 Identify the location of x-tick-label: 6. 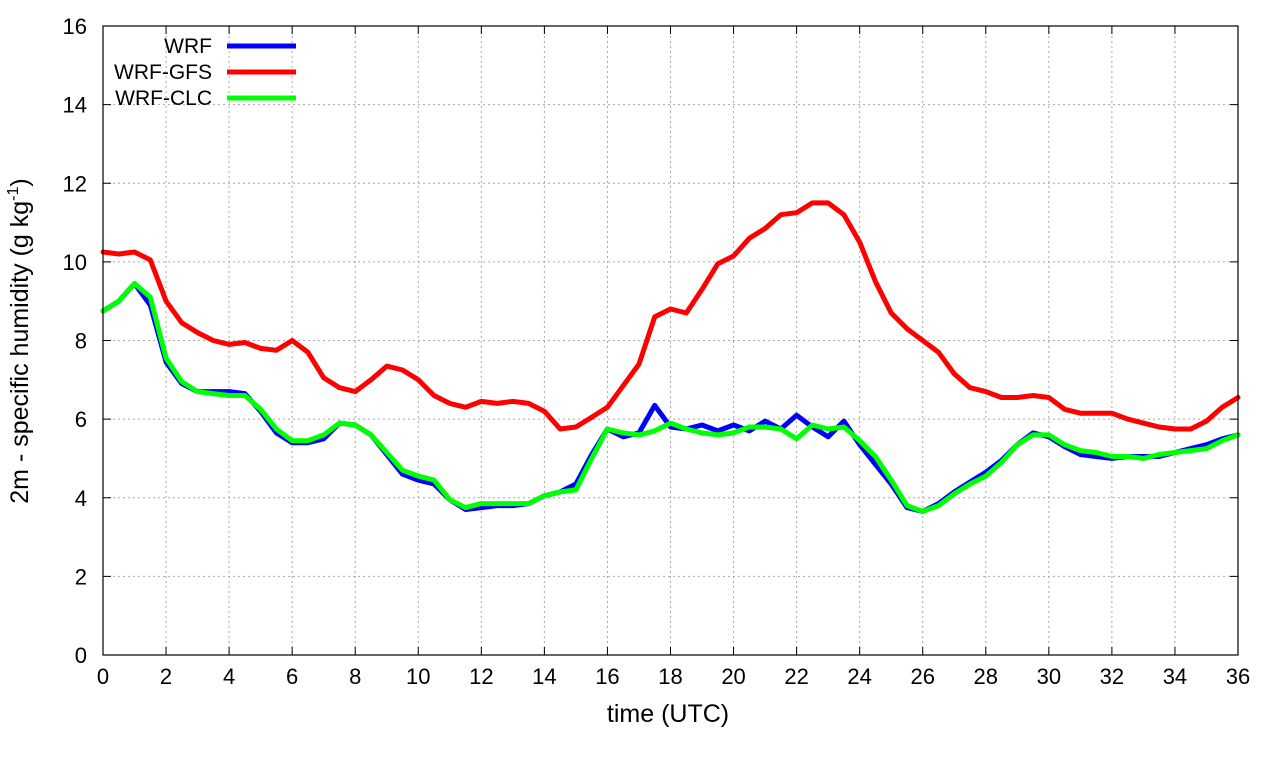
(292, 676).